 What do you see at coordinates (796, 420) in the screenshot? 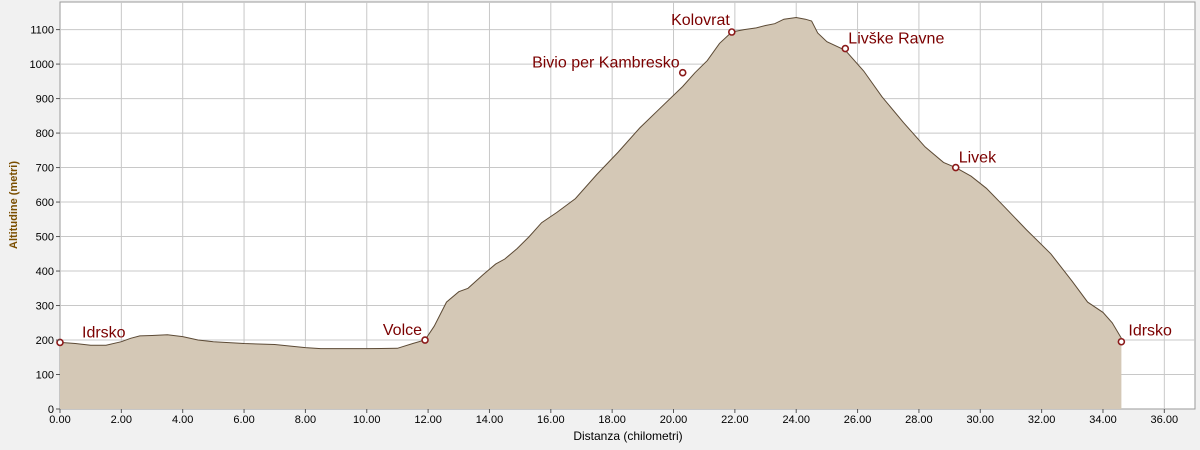
I see `x-tick-label: 24.00` at bounding box center [796, 420].